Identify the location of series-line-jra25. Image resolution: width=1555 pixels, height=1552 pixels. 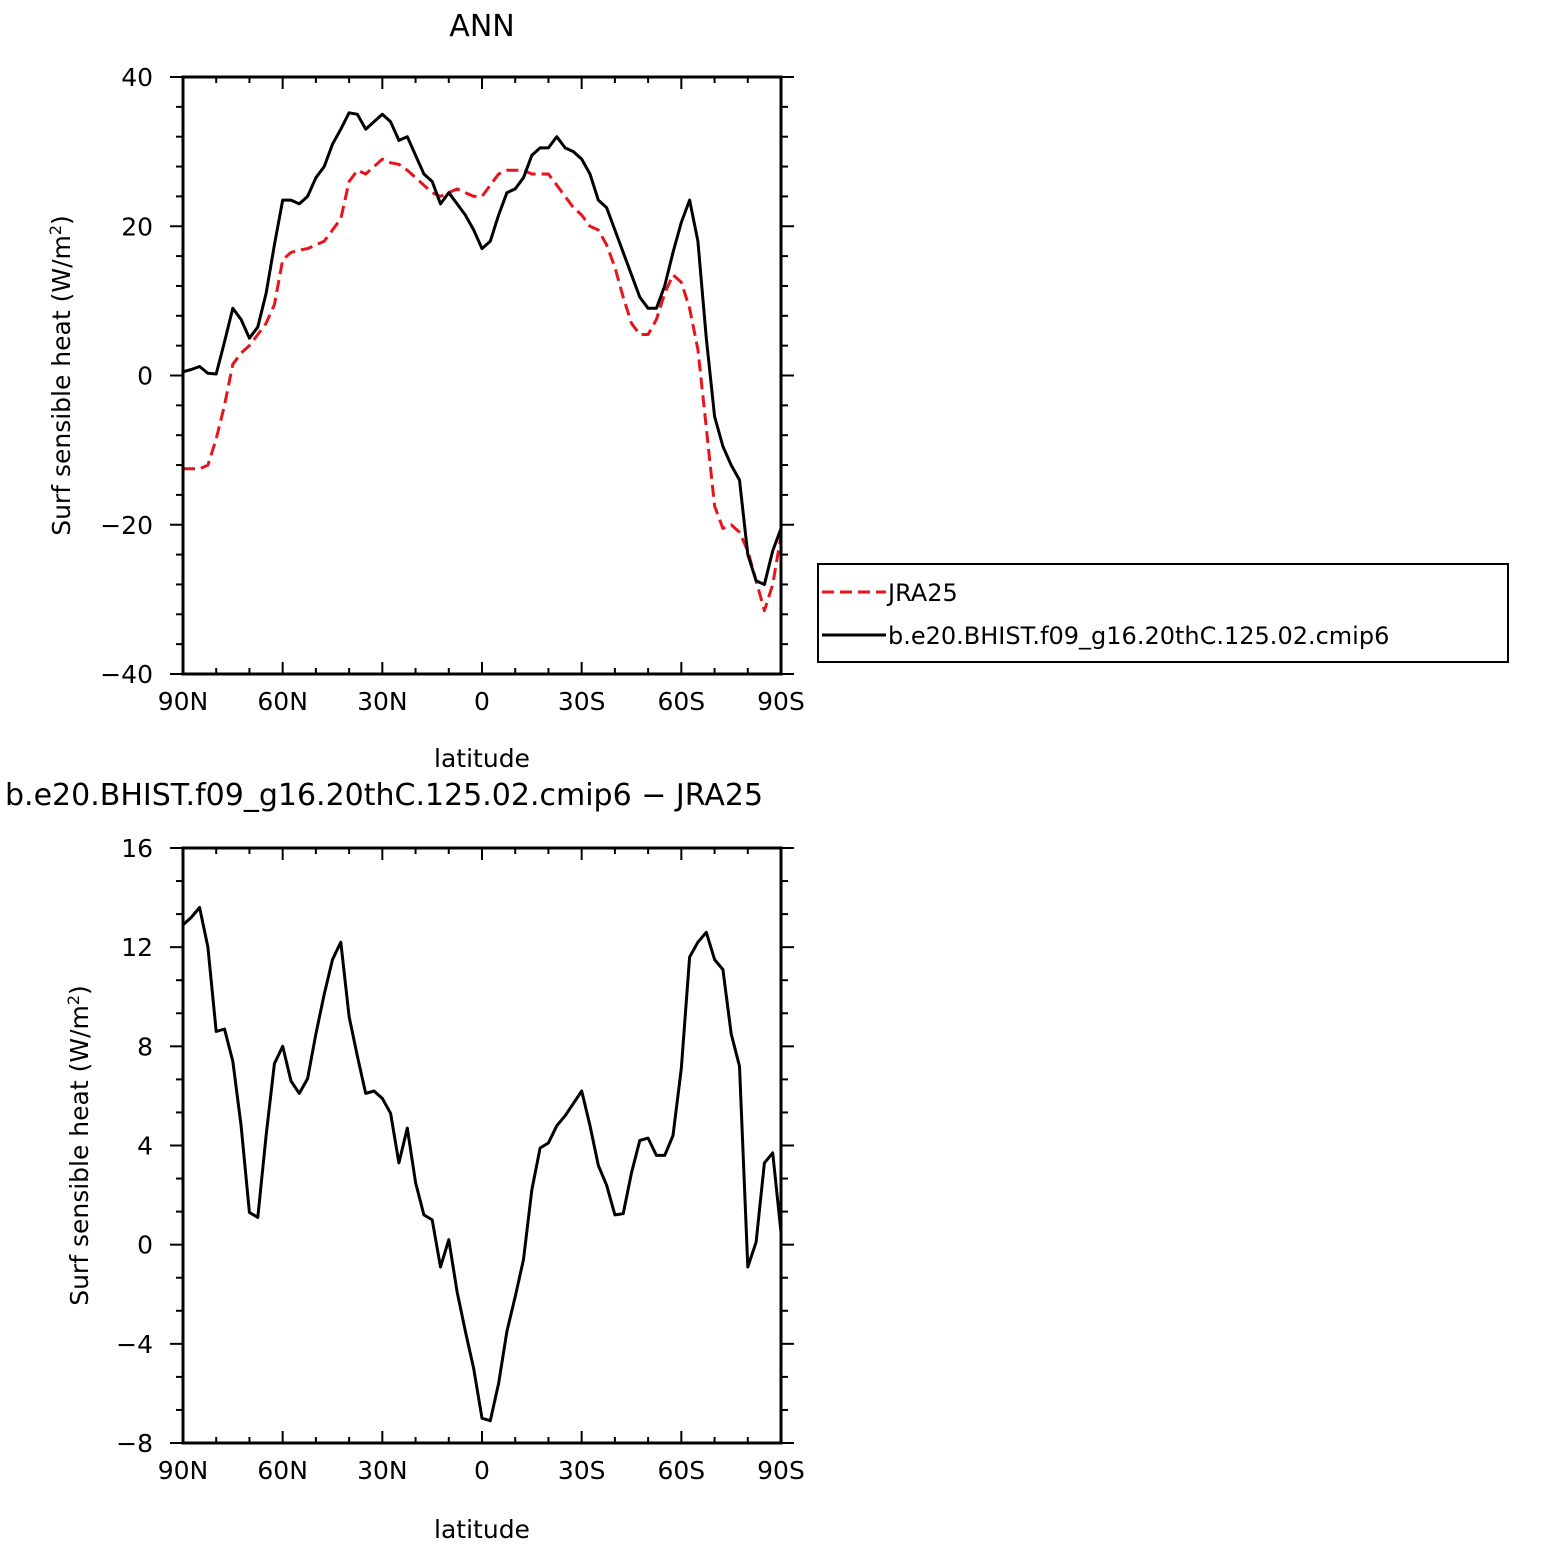
(483, 385).